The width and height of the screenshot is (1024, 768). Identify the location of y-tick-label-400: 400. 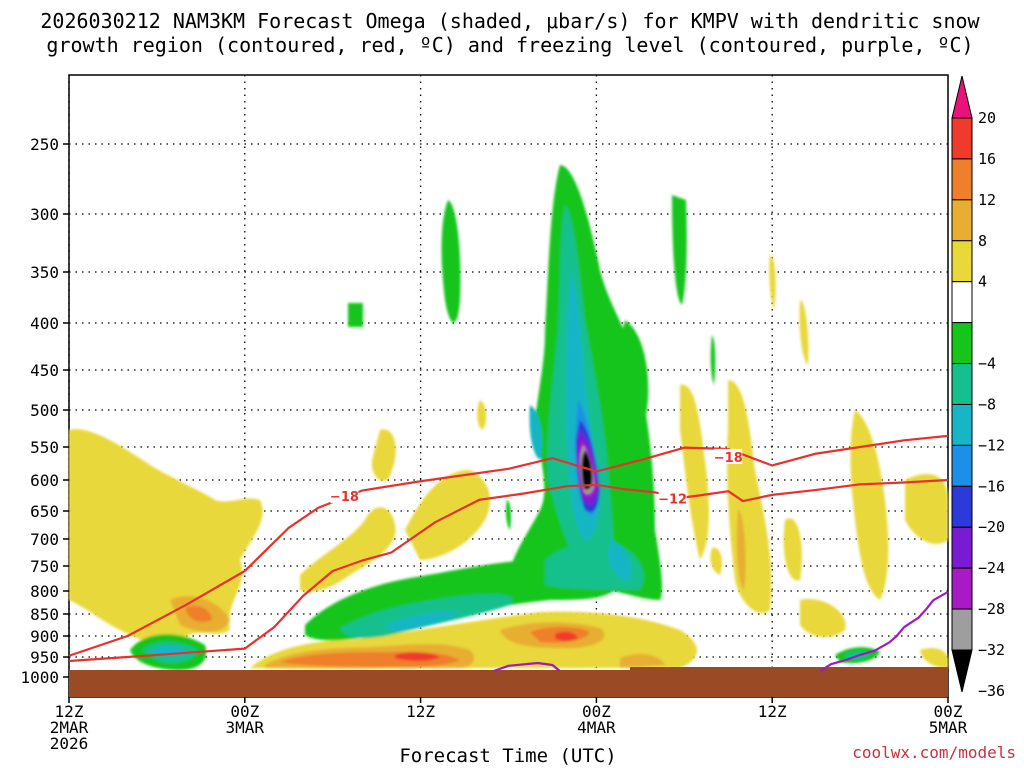
(44, 323).